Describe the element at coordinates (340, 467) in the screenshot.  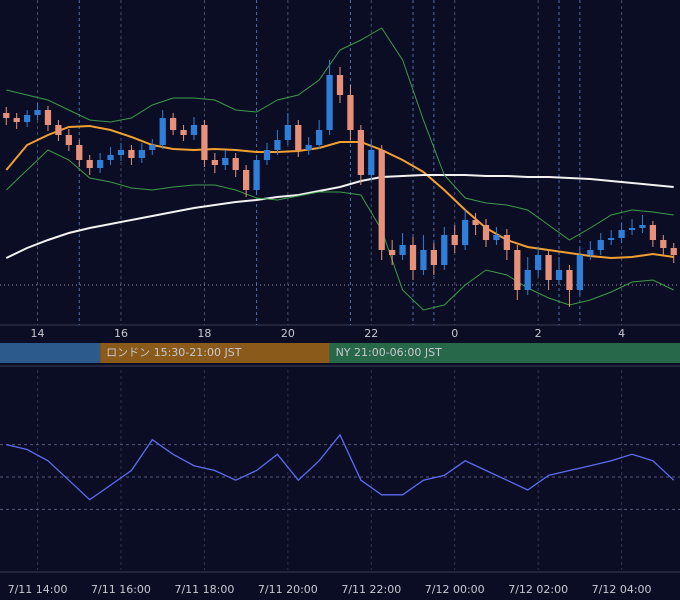
I see `oscillator-line` at that location.